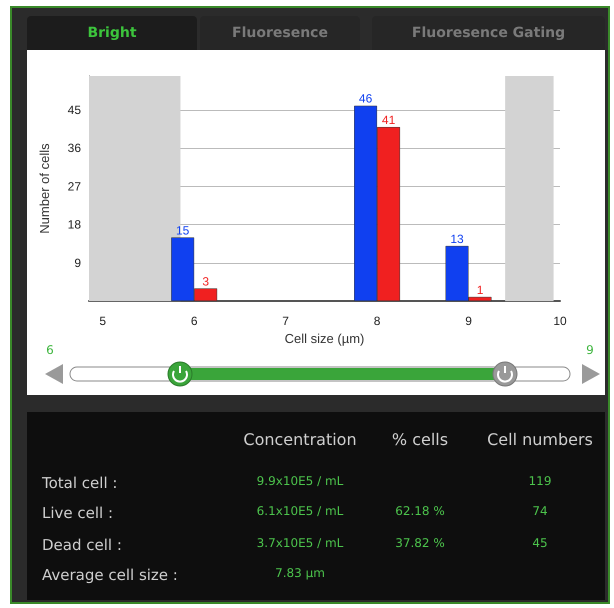 This screenshot has height=608, width=614. I want to click on text: Total cell :, so click(80, 483).